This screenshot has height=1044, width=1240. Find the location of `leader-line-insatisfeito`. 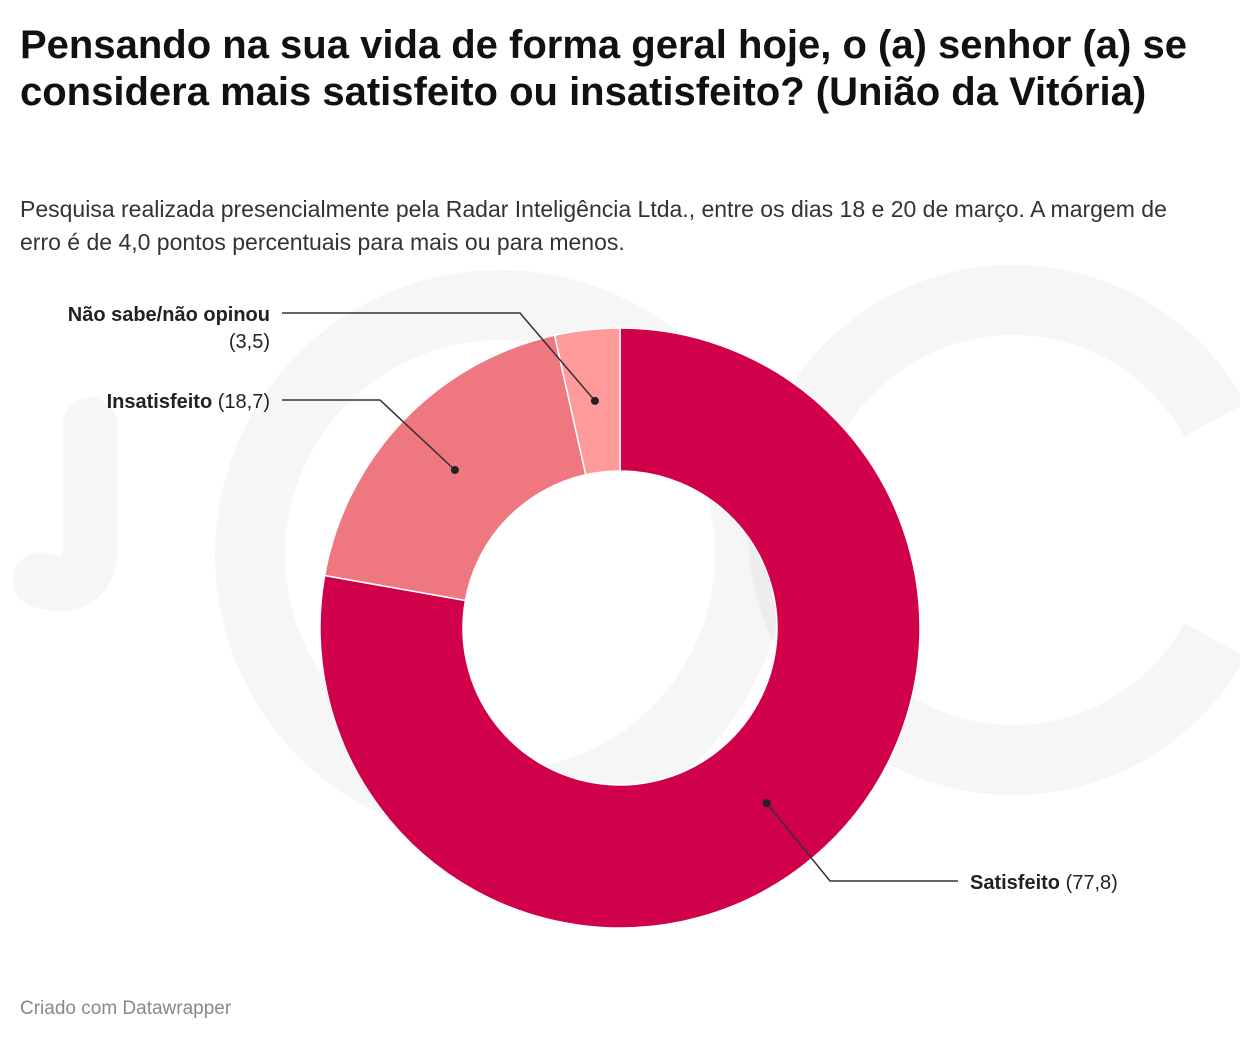

leader-line-insatisfeito is located at coordinates (369, 435).